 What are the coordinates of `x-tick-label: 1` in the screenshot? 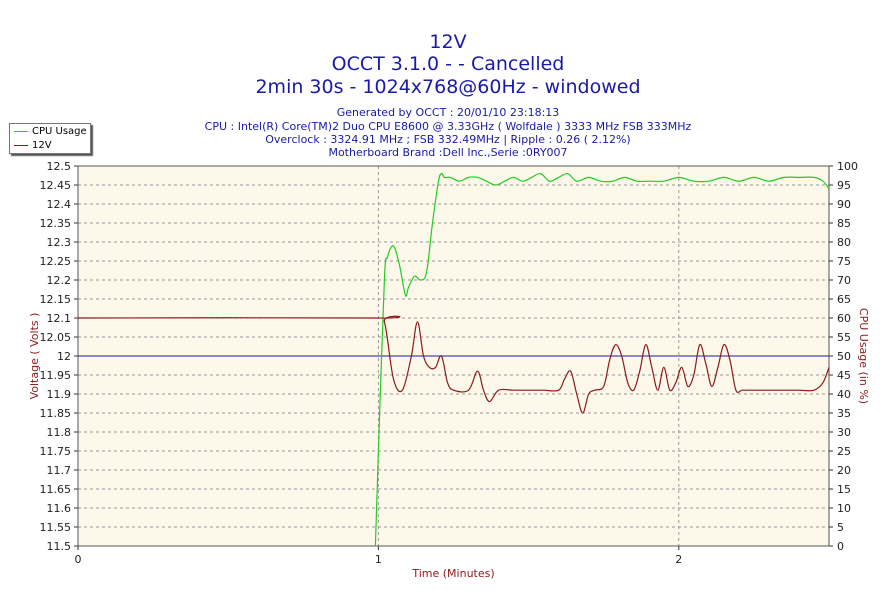 It's located at (378, 559).